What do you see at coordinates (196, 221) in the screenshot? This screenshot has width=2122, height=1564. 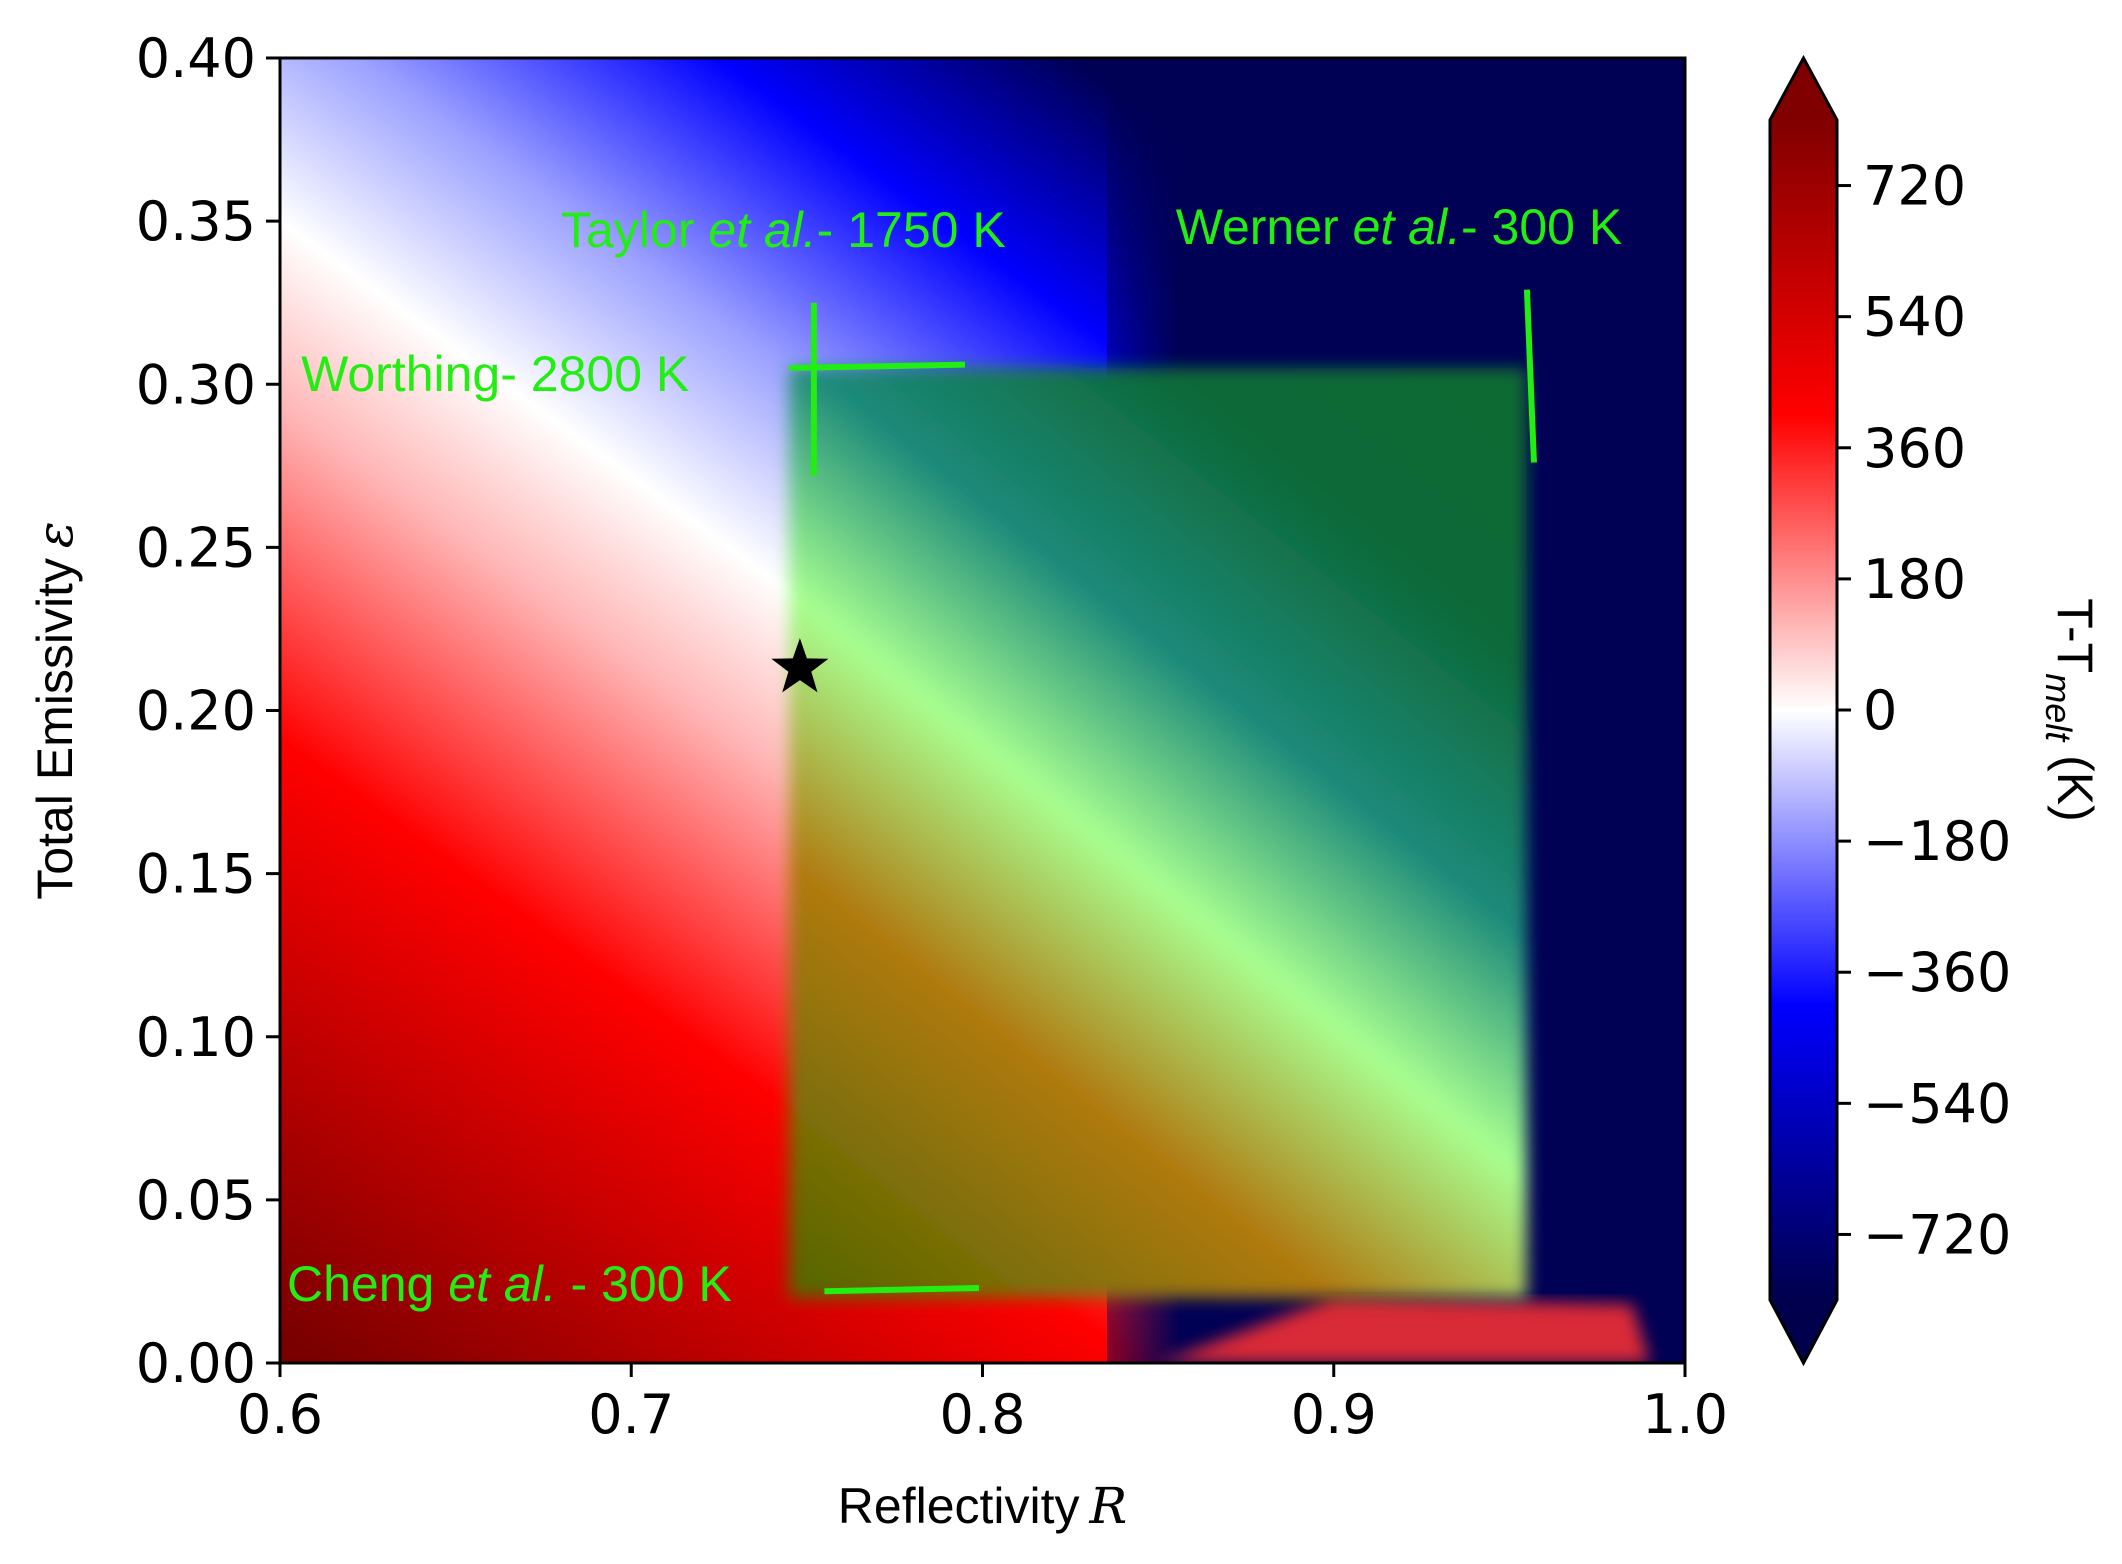 I see `y-tick-label: 0.35` at bounding box center [196, 221].